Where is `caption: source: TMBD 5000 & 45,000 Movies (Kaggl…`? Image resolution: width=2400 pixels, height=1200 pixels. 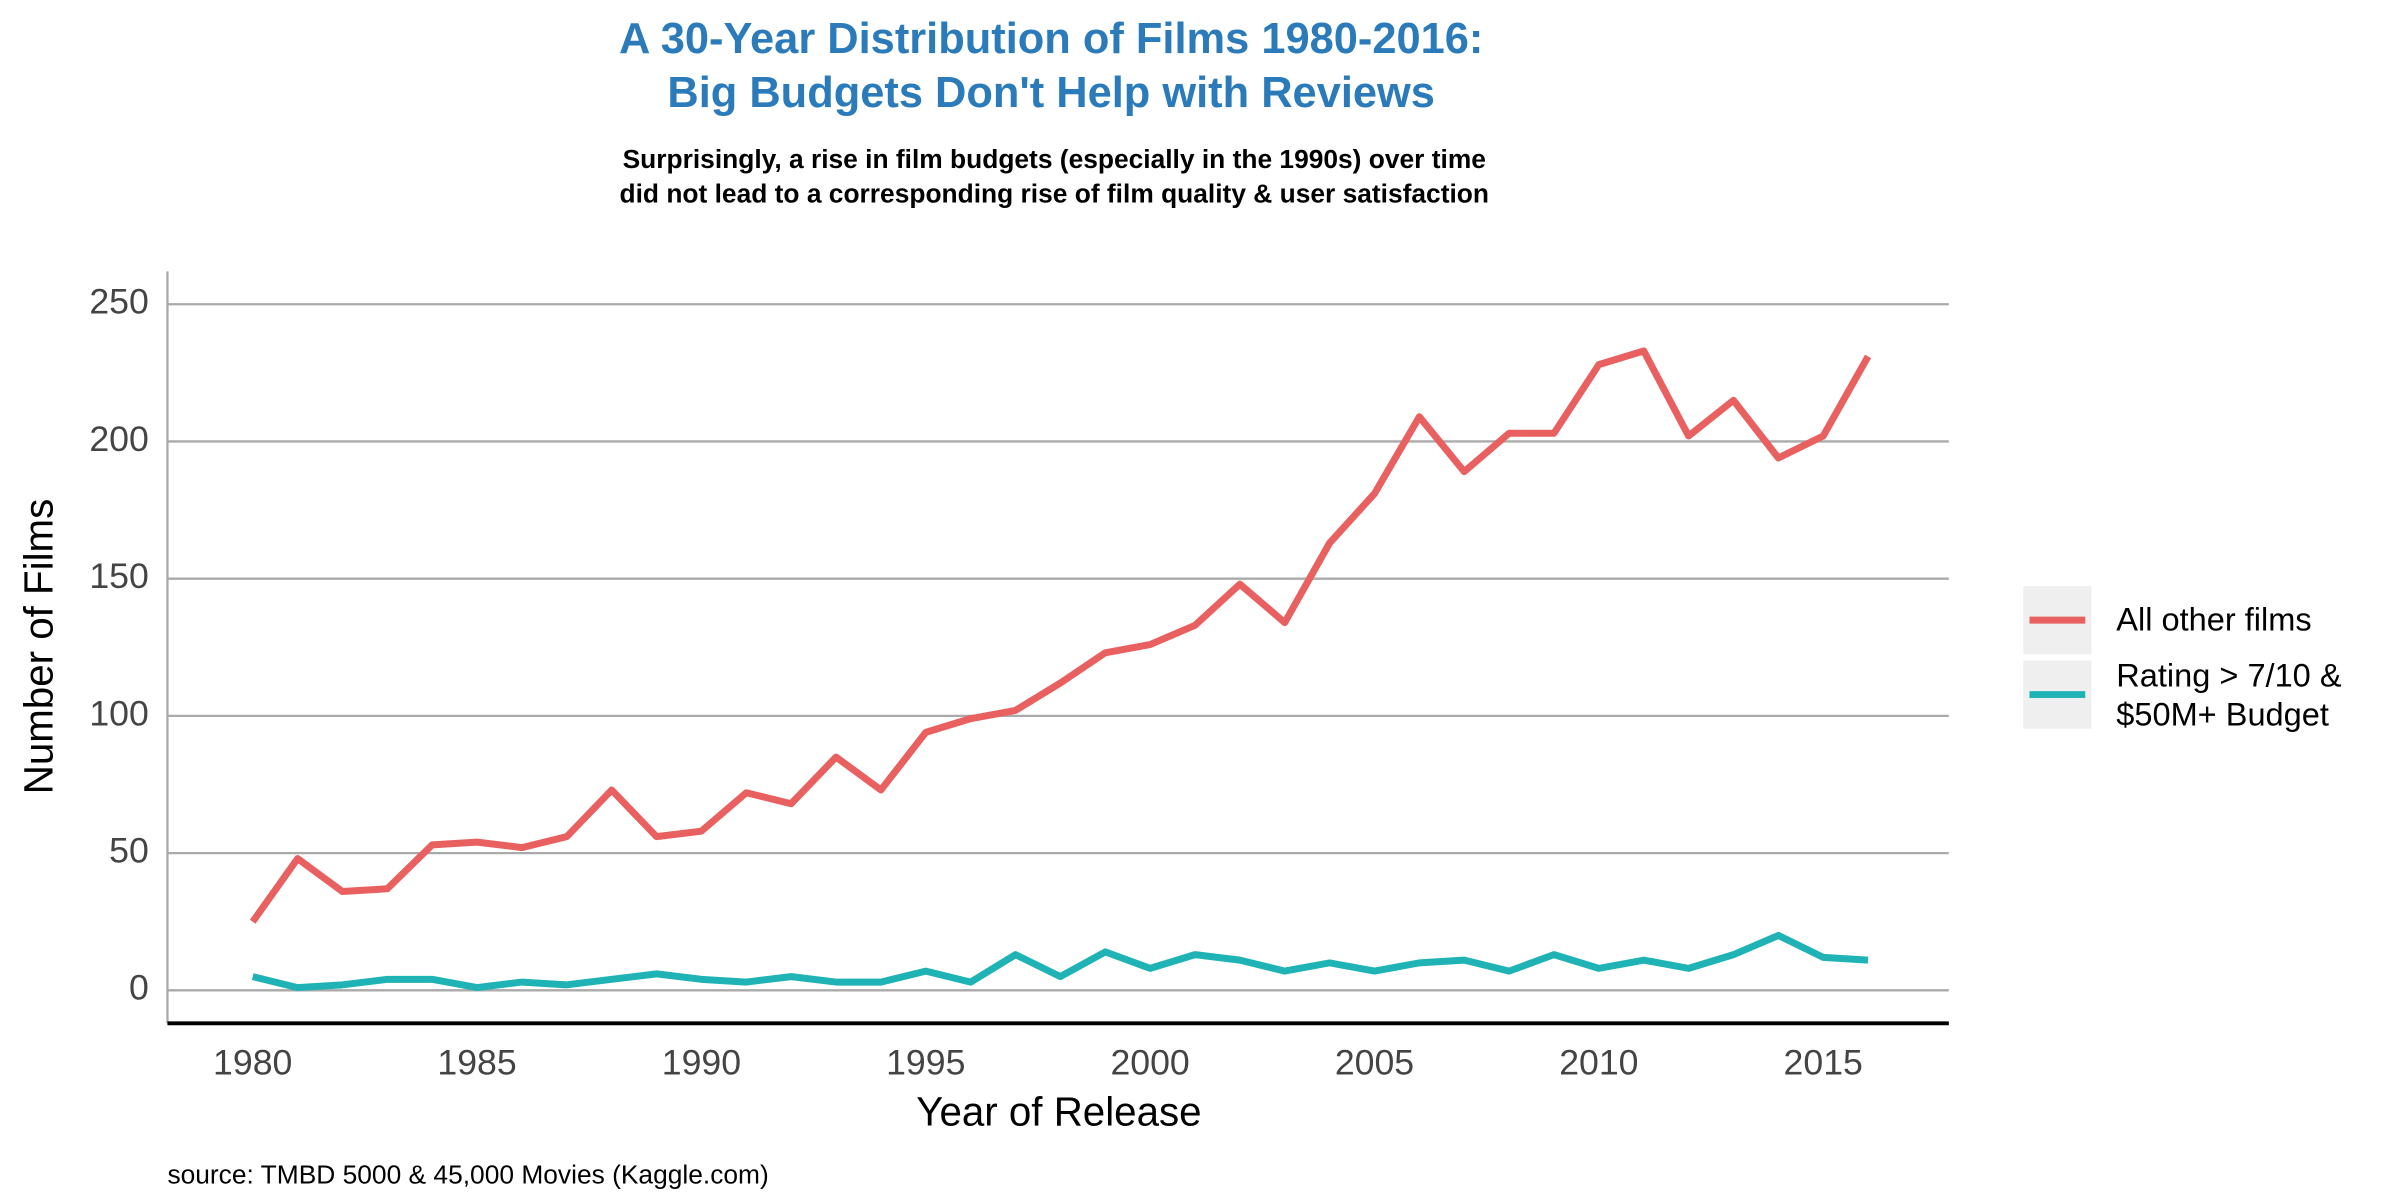
caption: source: TMBD 5000 & 45,000 Movies (Kaggl… is located at coordinates (467, 1175).